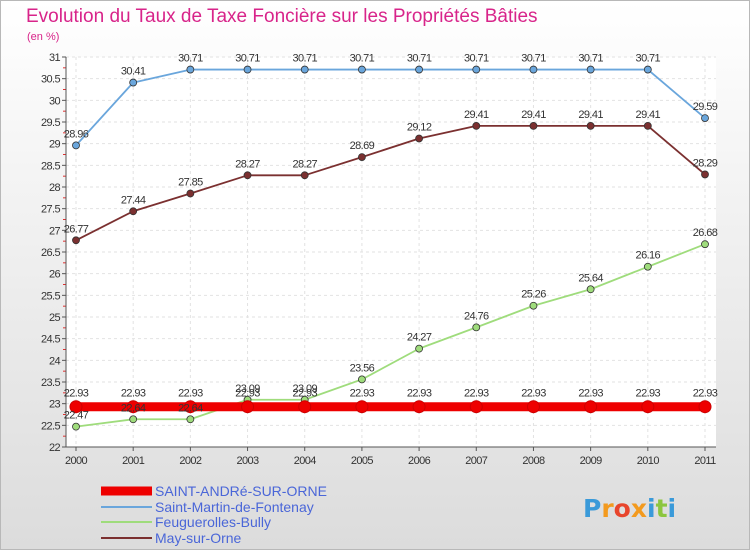  What do you see at coordinates (533, 295) in the screenshot?
I see `data-label: 25.26` at bounding box center [533, 295].